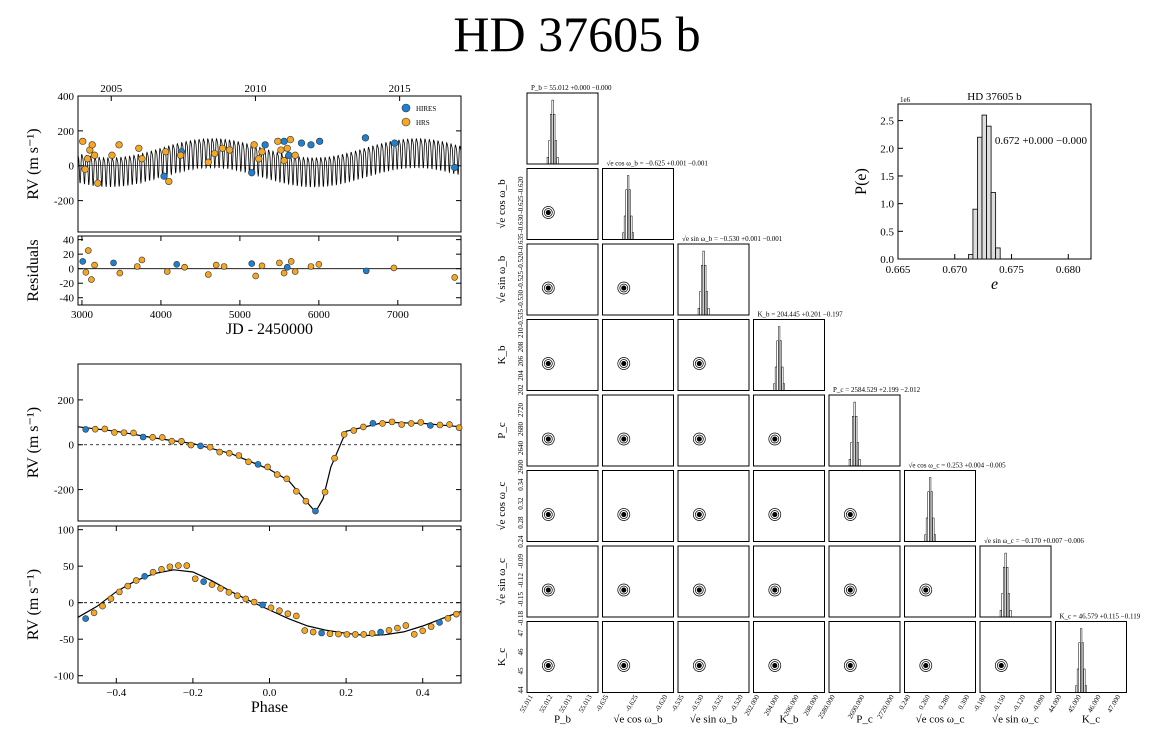  What do you see at coordinates (69, 241) in the screenshot?
I see `y-tick-label: 40` at bounding box center [69, 241].